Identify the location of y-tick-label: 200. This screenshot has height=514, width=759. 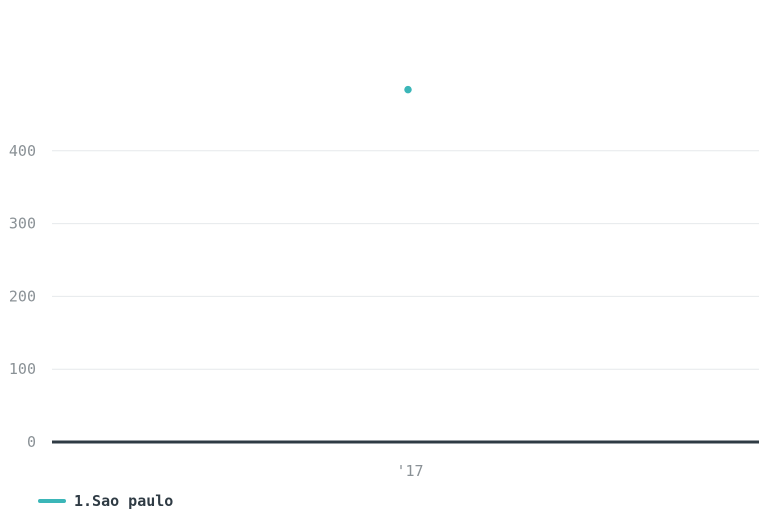
(22, 296).